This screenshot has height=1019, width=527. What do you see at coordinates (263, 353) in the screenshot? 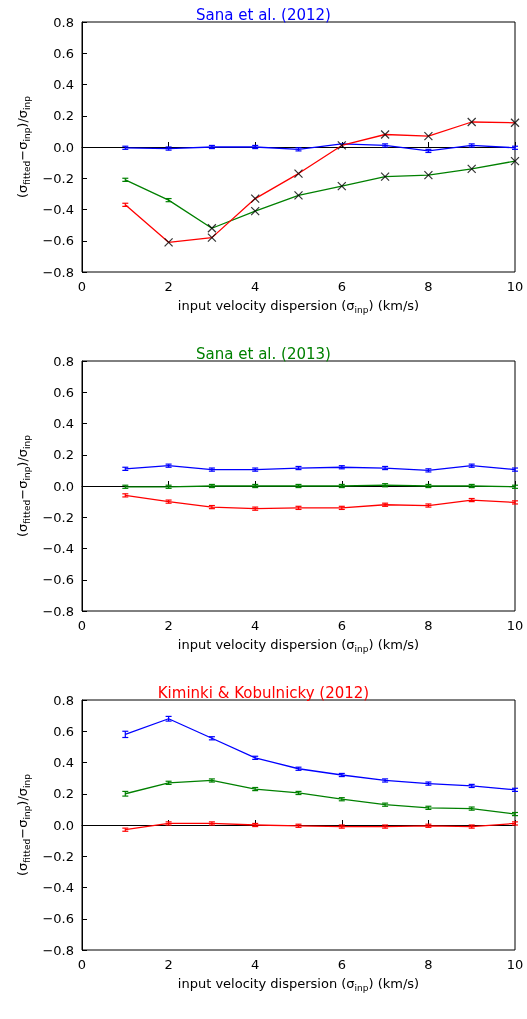
I see `chart-title: Sana et al. (2013)` at bounding box center [263, 353].